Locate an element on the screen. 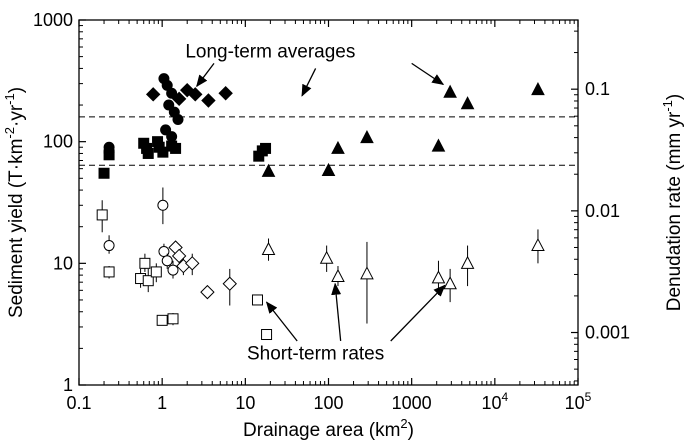 The height and width of the screenshot is (441, 697). x-tick-label: 100 is located at coordinates (328, 403).